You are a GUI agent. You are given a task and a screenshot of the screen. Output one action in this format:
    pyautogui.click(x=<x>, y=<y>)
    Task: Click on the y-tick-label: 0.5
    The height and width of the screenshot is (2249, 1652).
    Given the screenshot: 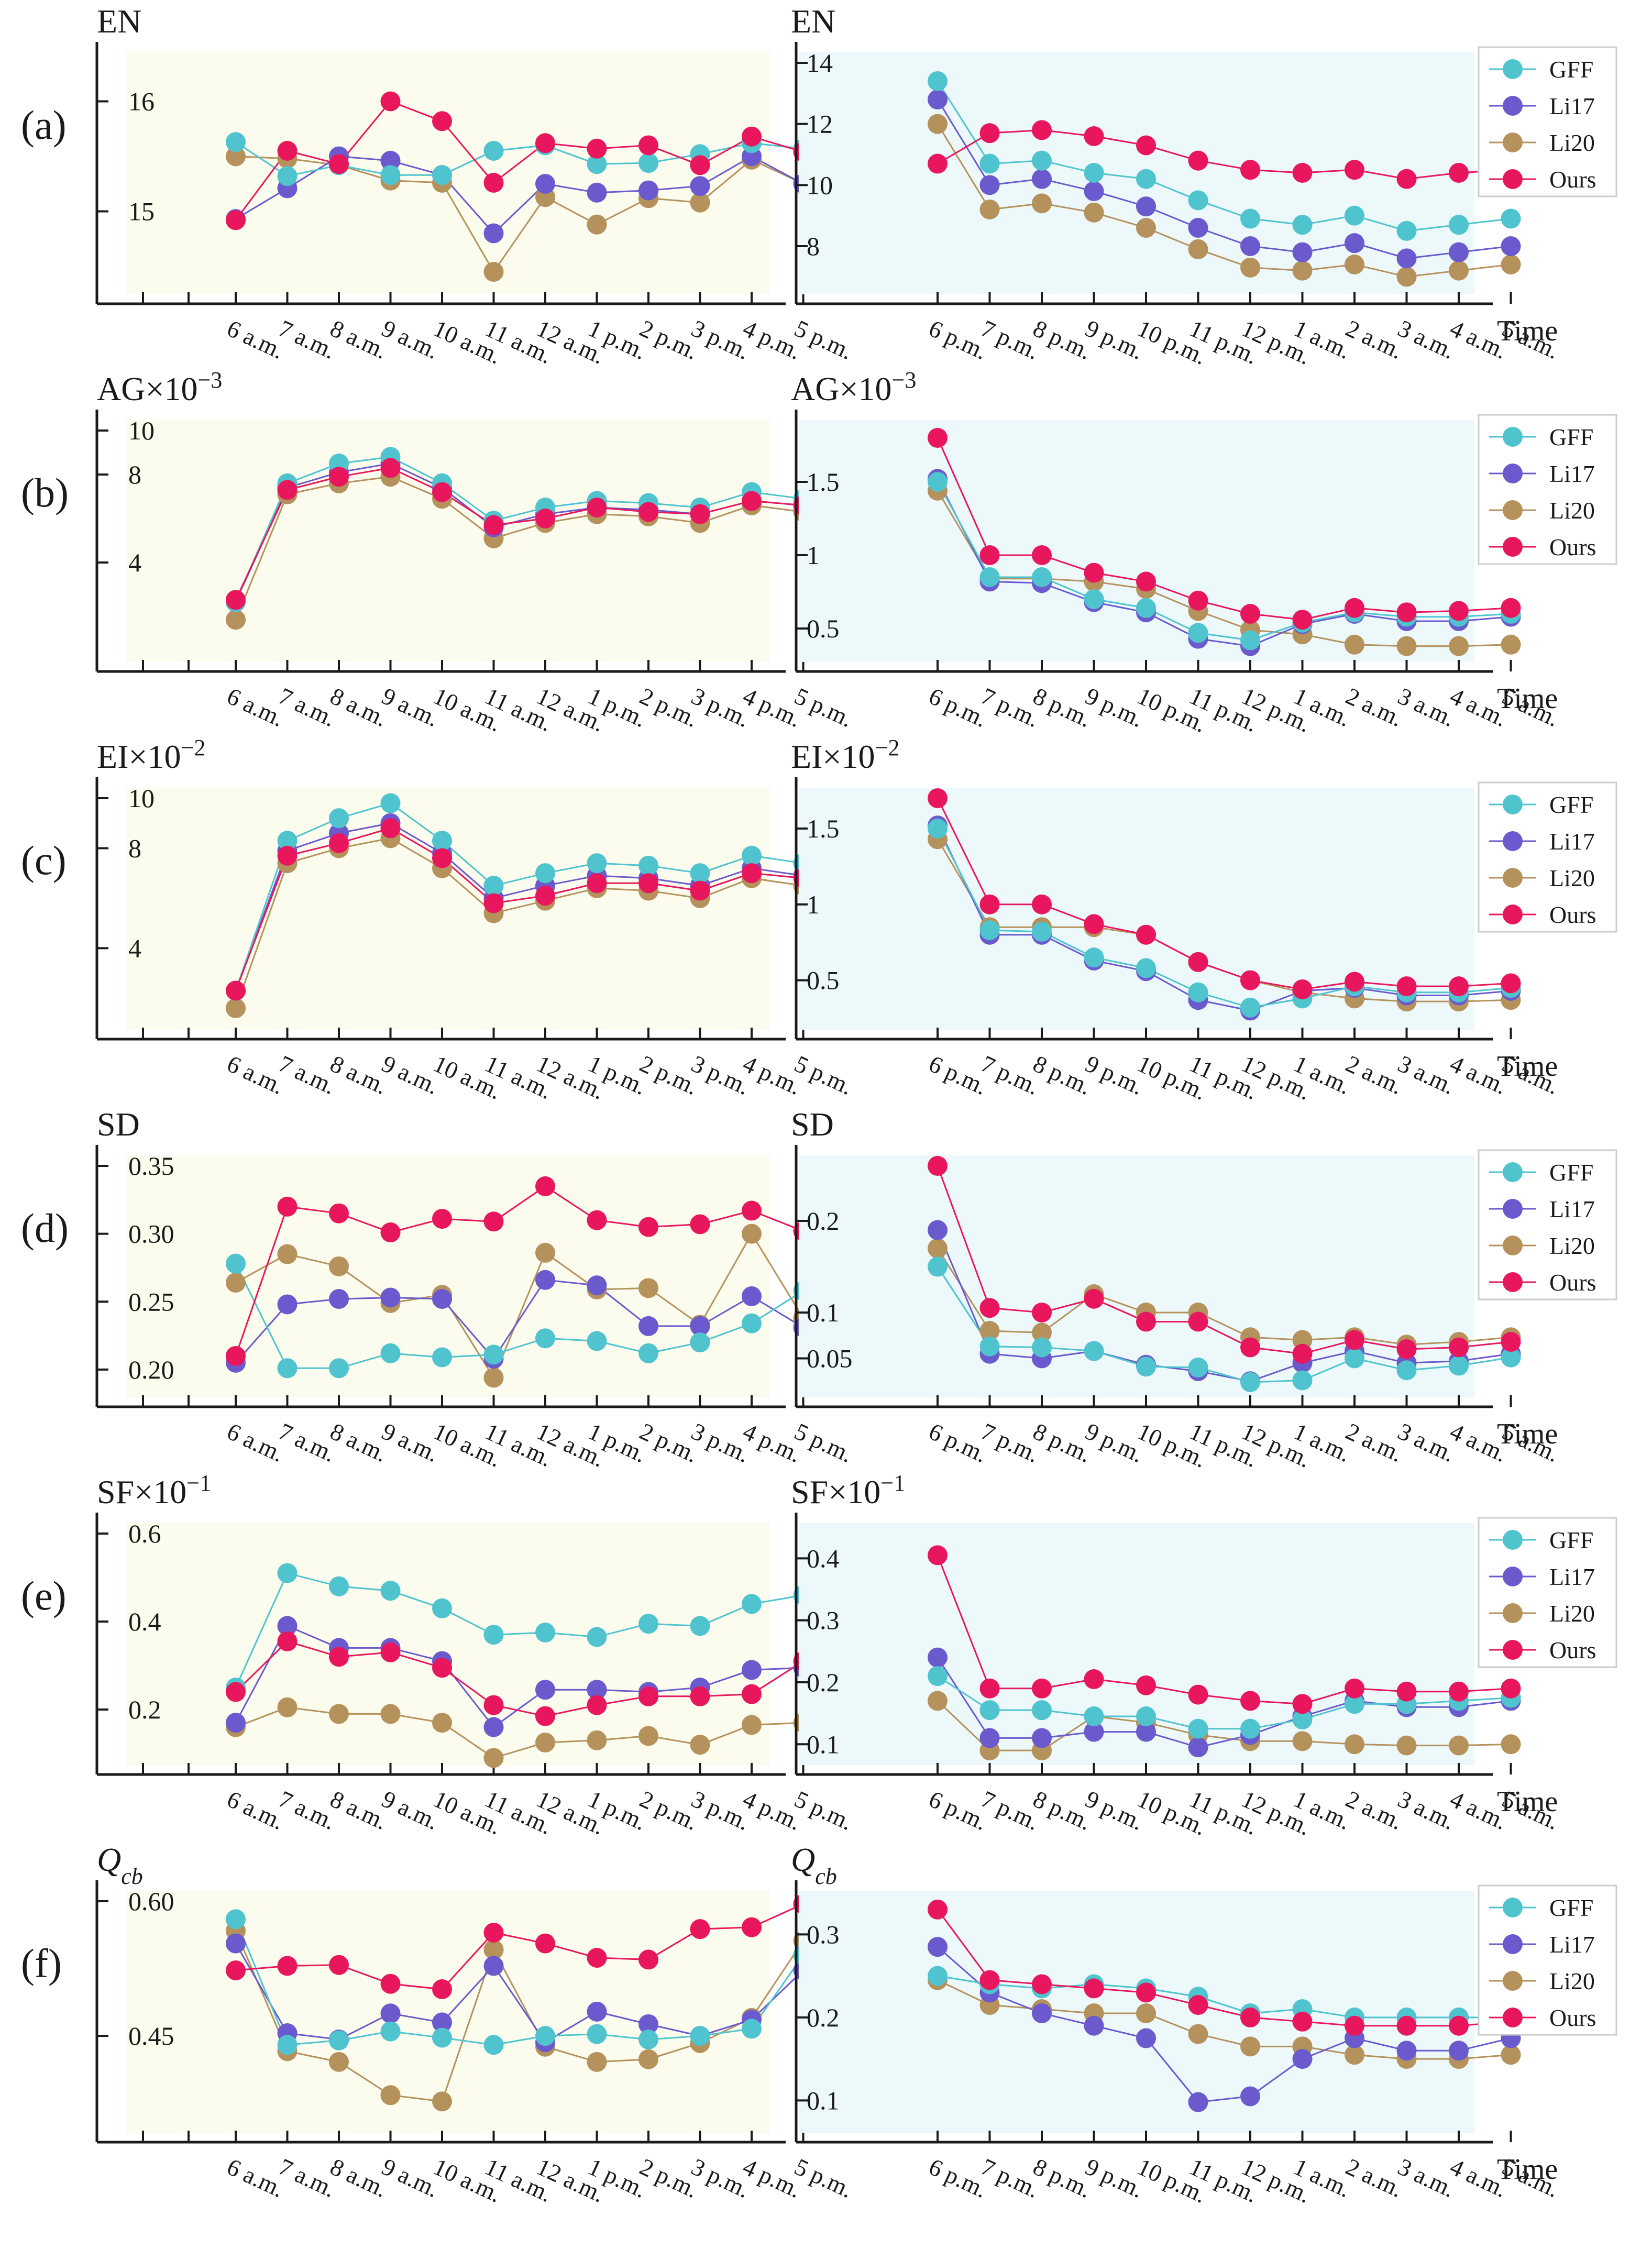 What is the action you would take?
    pyautogui.click(x=823, y=628)
    